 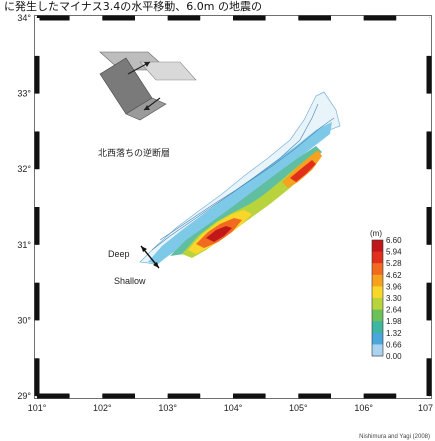 What do you see at coordinates (156, 265) in the screenshot?
I see `depth-arrowhead-shallow` at bounding box center [156, 265].